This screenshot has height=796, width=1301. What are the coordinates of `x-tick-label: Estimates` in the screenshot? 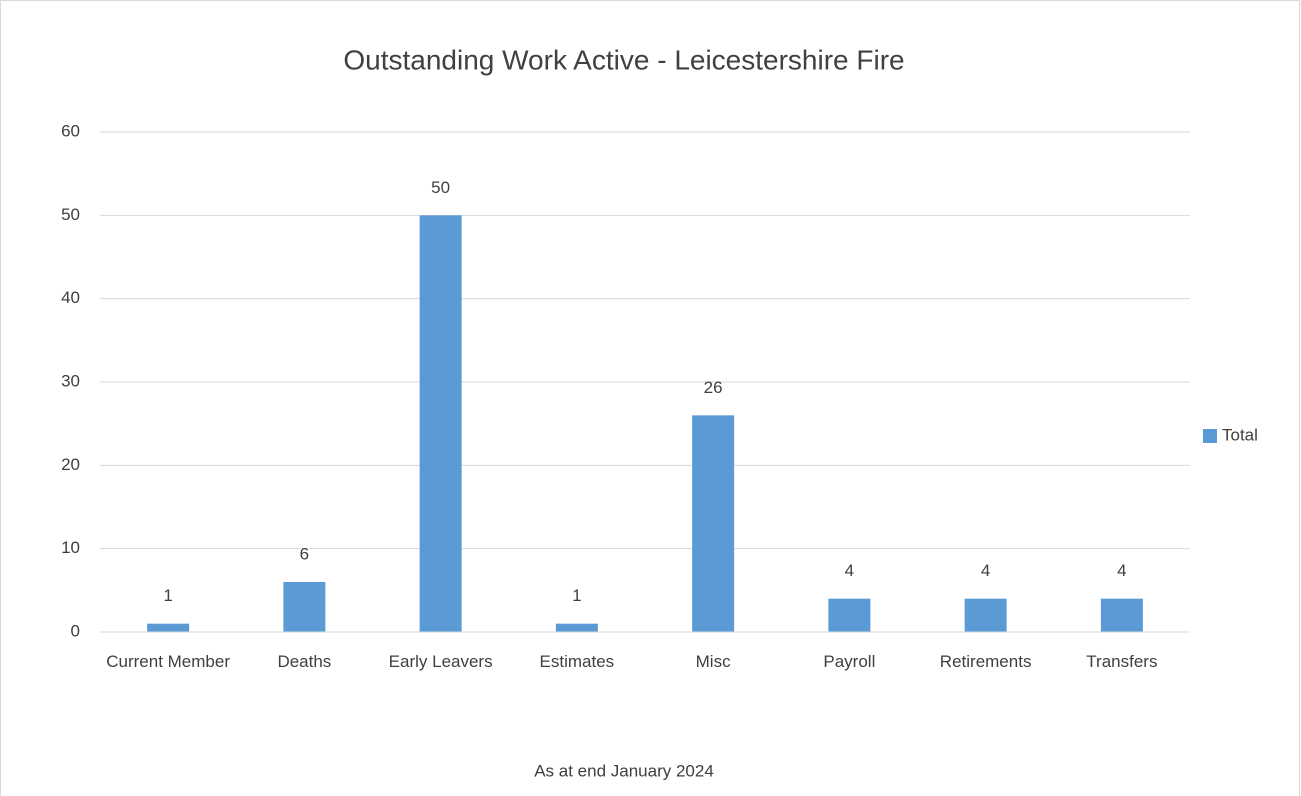 It's located at (577, 661).